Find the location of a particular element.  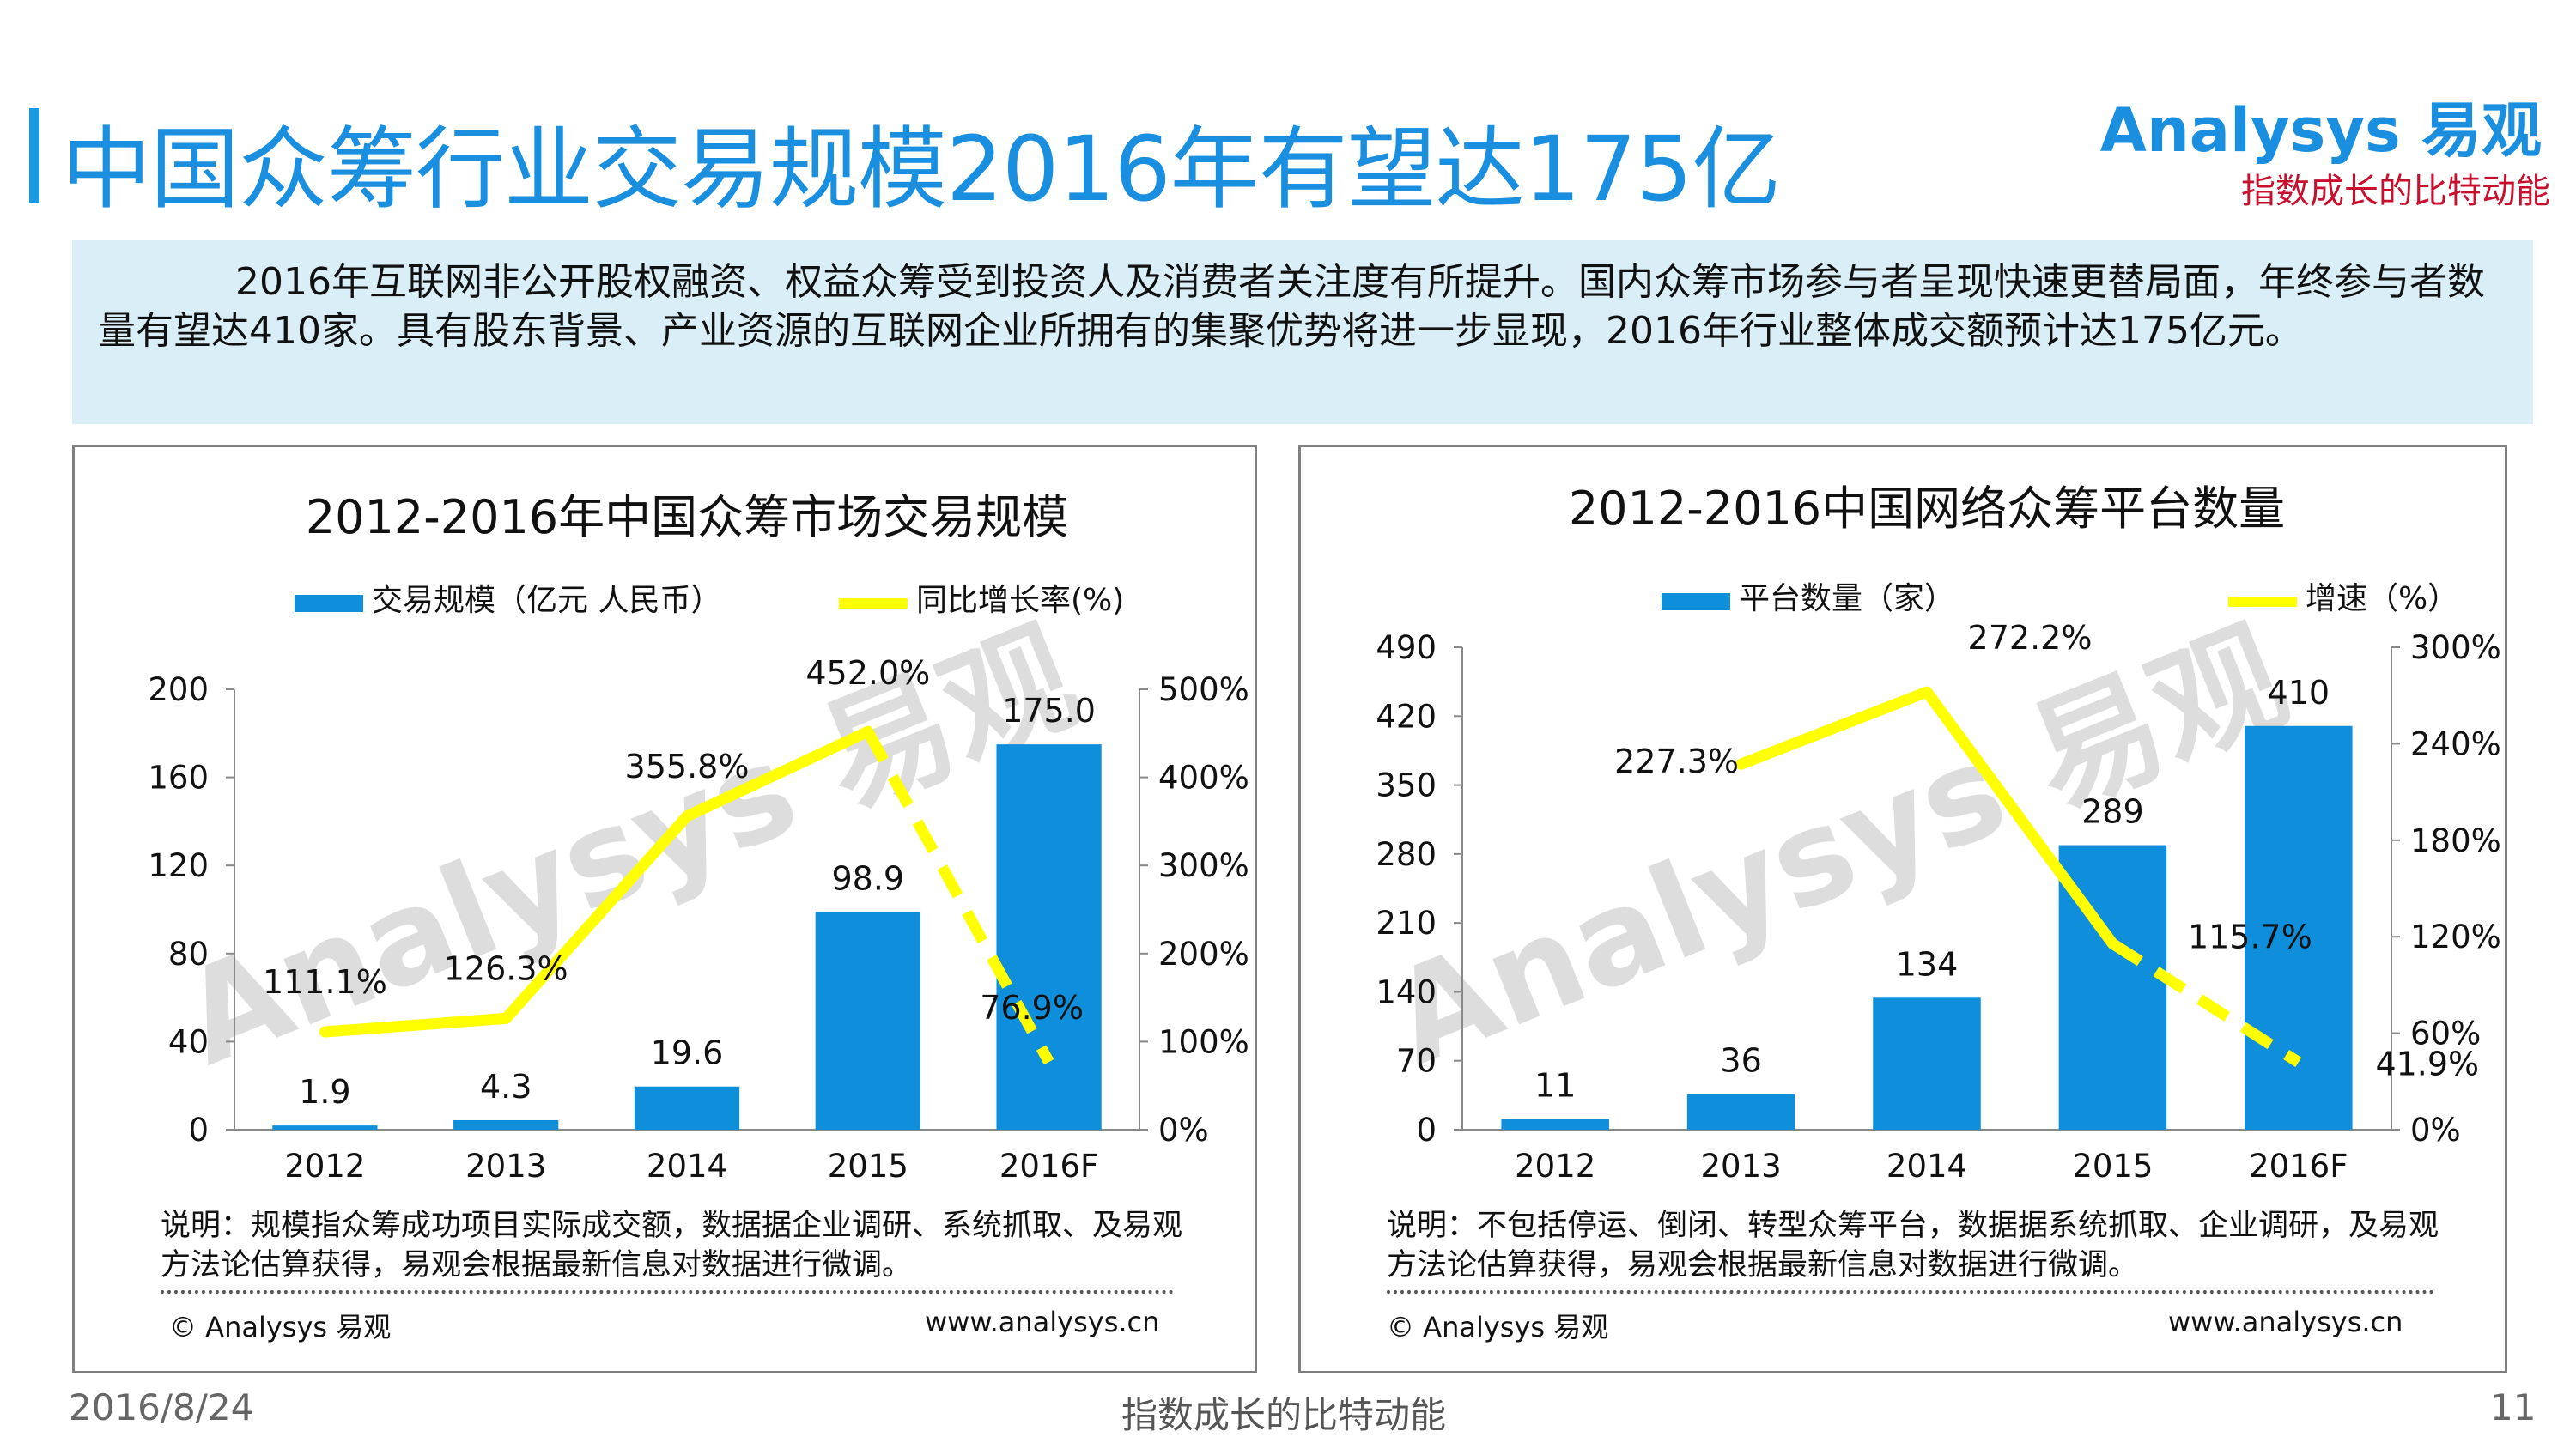

logo-main-text: Analysys 易观 is located at coordinates (2320, 130).